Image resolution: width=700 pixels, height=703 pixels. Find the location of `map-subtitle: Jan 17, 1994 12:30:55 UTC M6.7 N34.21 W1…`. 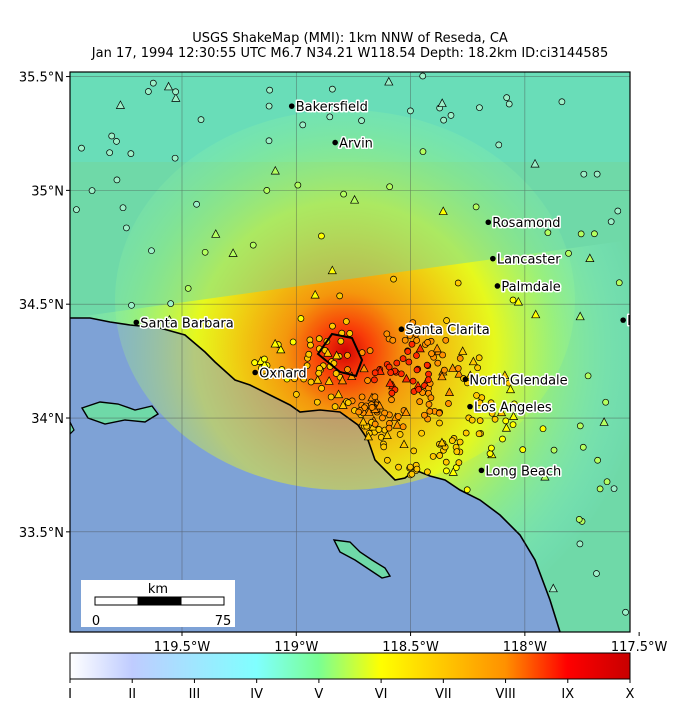

map-subtitle: Jan 17, 1994 12:30:55 UTC M6.7 N34.21 W1… is located at coordinates (350, 53).